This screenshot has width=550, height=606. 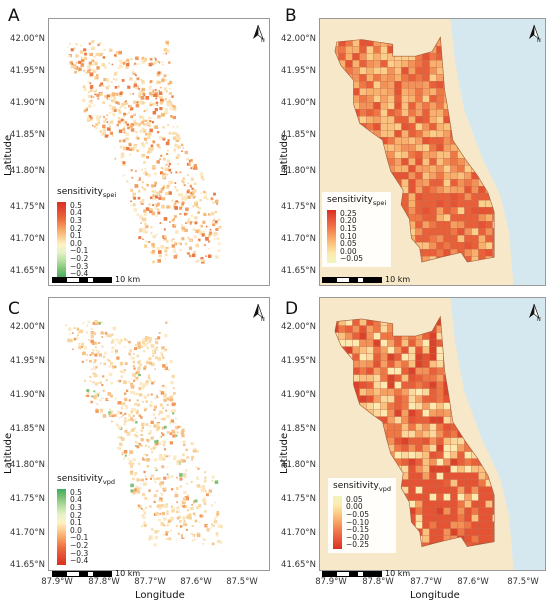 What do you see at coordinates (14, 16) in the screenshot?
I see `panel-letter: A` at bounding box center [14, 16].